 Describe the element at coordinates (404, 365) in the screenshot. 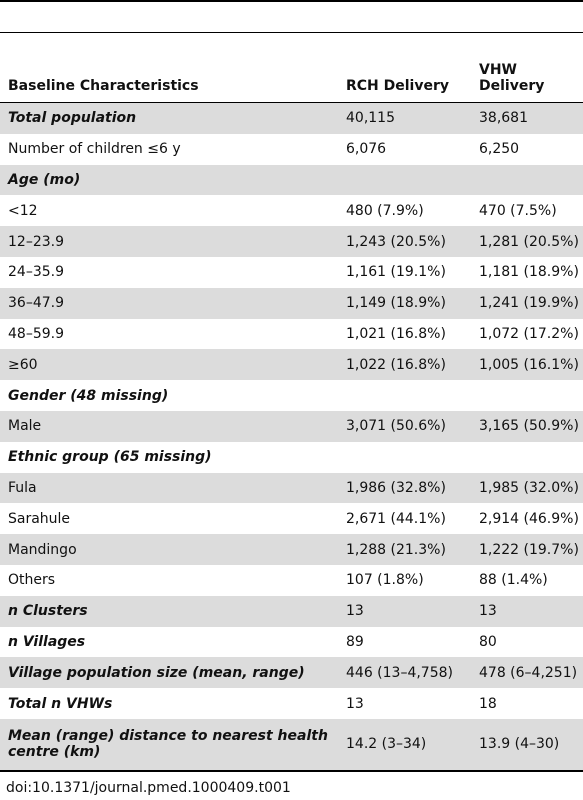

I see `table-cell: 1,022 (16.8%)` at that location.